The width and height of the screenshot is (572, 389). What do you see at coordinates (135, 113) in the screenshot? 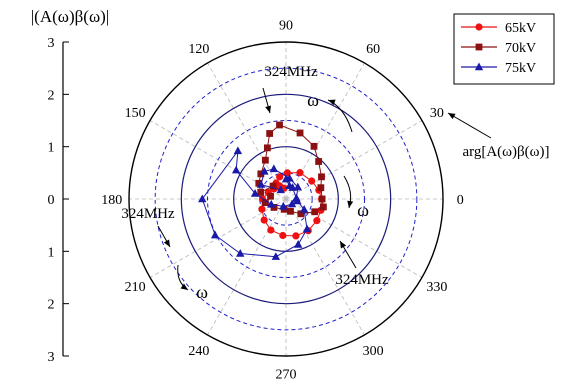
I see `angle-tick-label: 150` at bounding box center [135, 113].